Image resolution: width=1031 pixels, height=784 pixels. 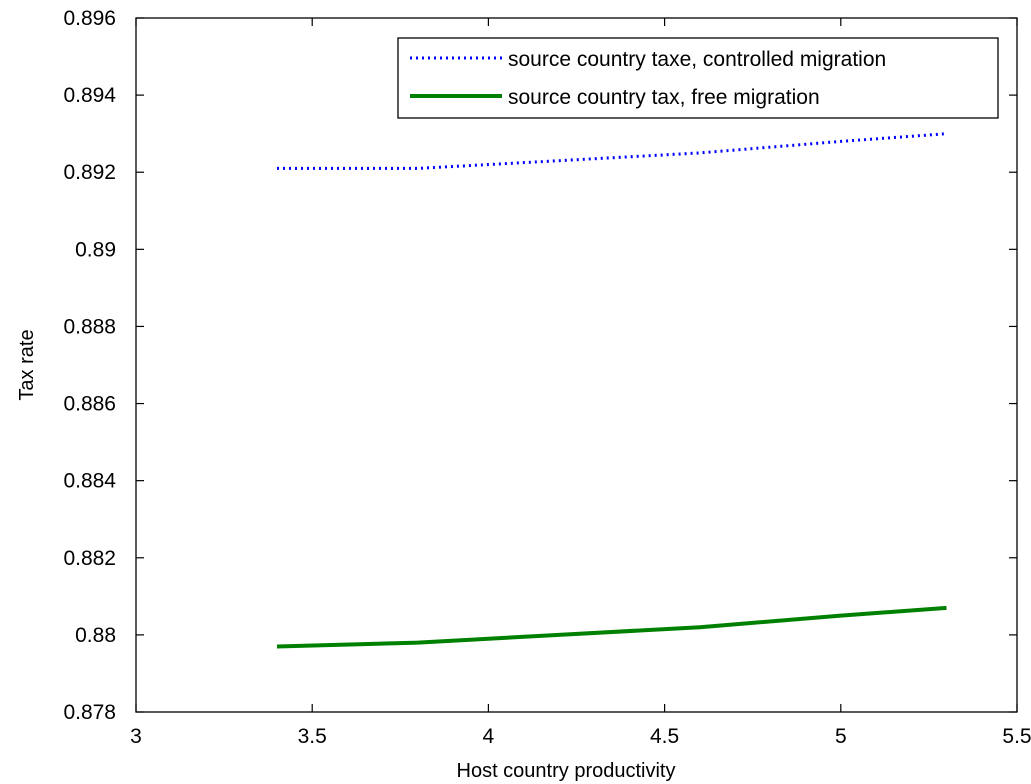 What do you see at coordinates (841, 736) in the screenshot?
I see `x-tick-label: 5` at bounding box center [841, 736].